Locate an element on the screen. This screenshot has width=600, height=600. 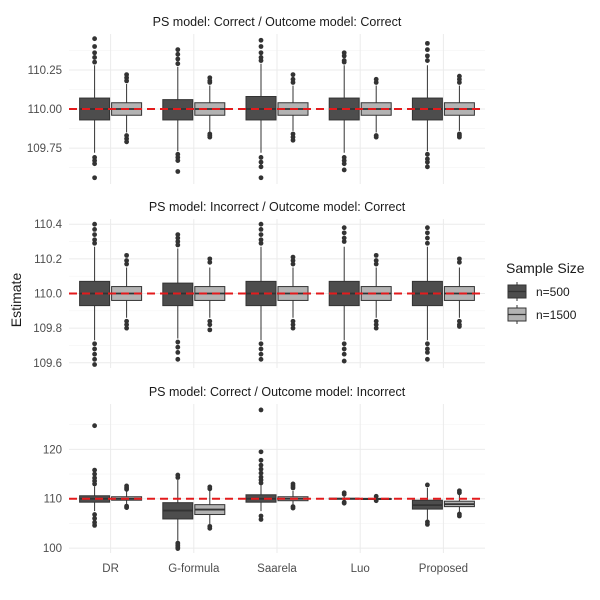
y-tick-label: 110 is located at coordinates (53, 500).